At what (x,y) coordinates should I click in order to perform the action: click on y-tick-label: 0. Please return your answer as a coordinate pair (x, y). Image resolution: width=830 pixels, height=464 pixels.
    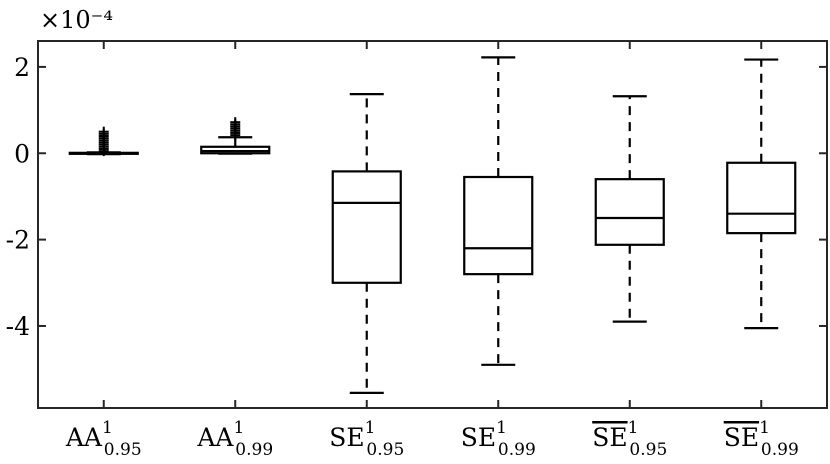
    Looking at the image, I should click on (22, 153).